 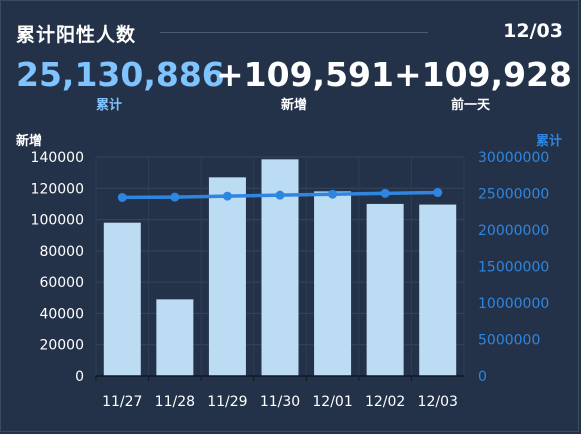 I want to click on left-tick-label: 60000, so click(x=61, y=283).